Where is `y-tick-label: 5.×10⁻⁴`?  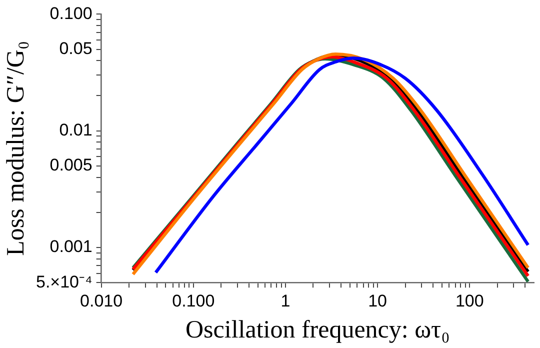
y-tick-label: 5.×10⁻⁴ is located at coordinates (64, 282).